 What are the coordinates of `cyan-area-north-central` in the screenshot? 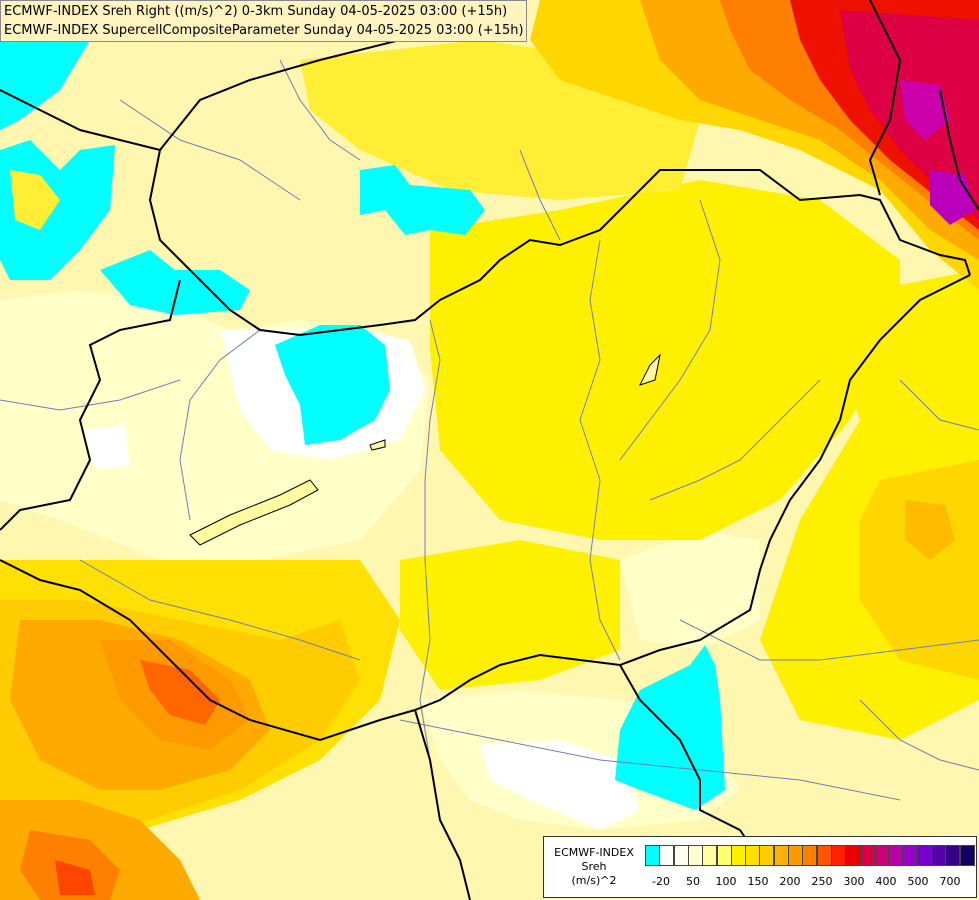 It's located at (422, 200).